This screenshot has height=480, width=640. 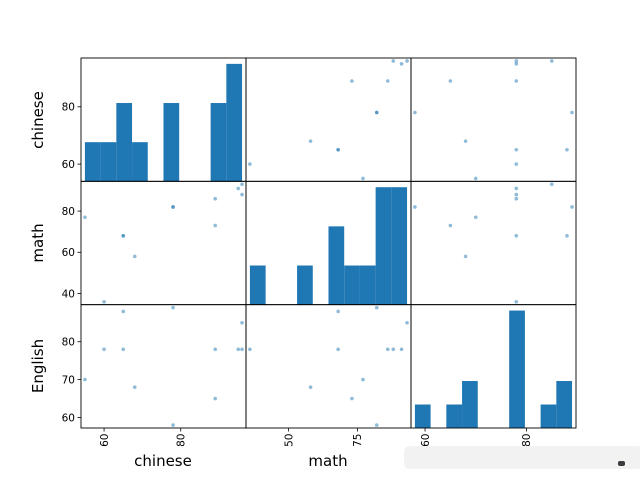 What do you see at coordinates (328, 366) in the screenshot?
I see `panel-border-r2c1` at bounding box center [328, 366].